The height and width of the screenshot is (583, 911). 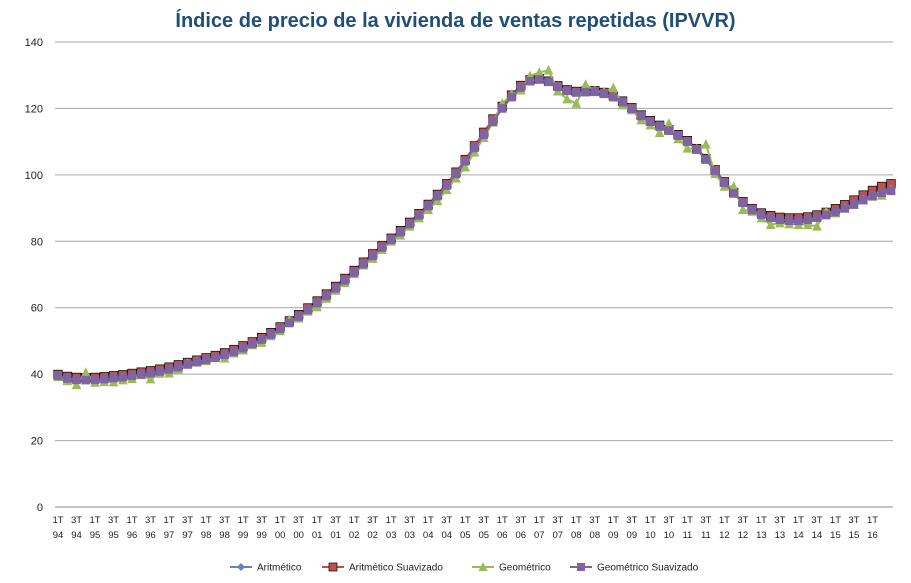 I want to click on x-tick-label: 10, so click(x=650, y=535).